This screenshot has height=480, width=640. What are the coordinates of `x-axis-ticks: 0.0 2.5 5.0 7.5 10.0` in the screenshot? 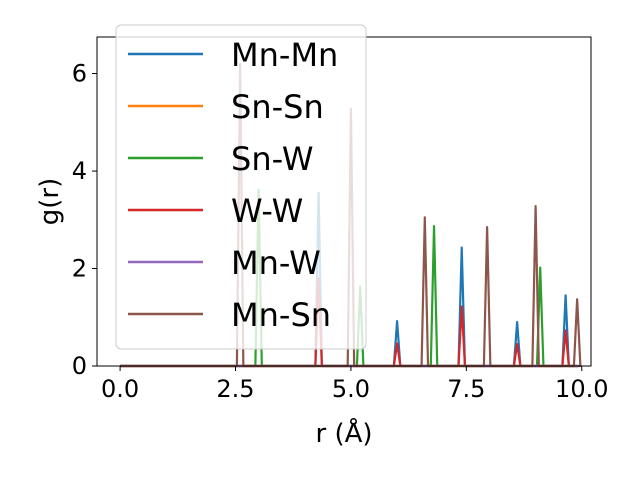 It's located at (354, 384).